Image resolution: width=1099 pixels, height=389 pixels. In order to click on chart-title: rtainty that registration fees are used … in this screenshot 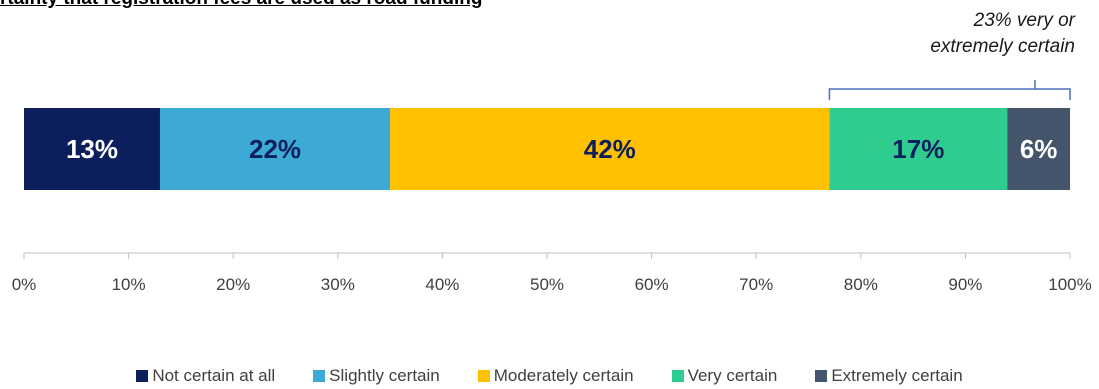, I will do `click(350, 5)`.